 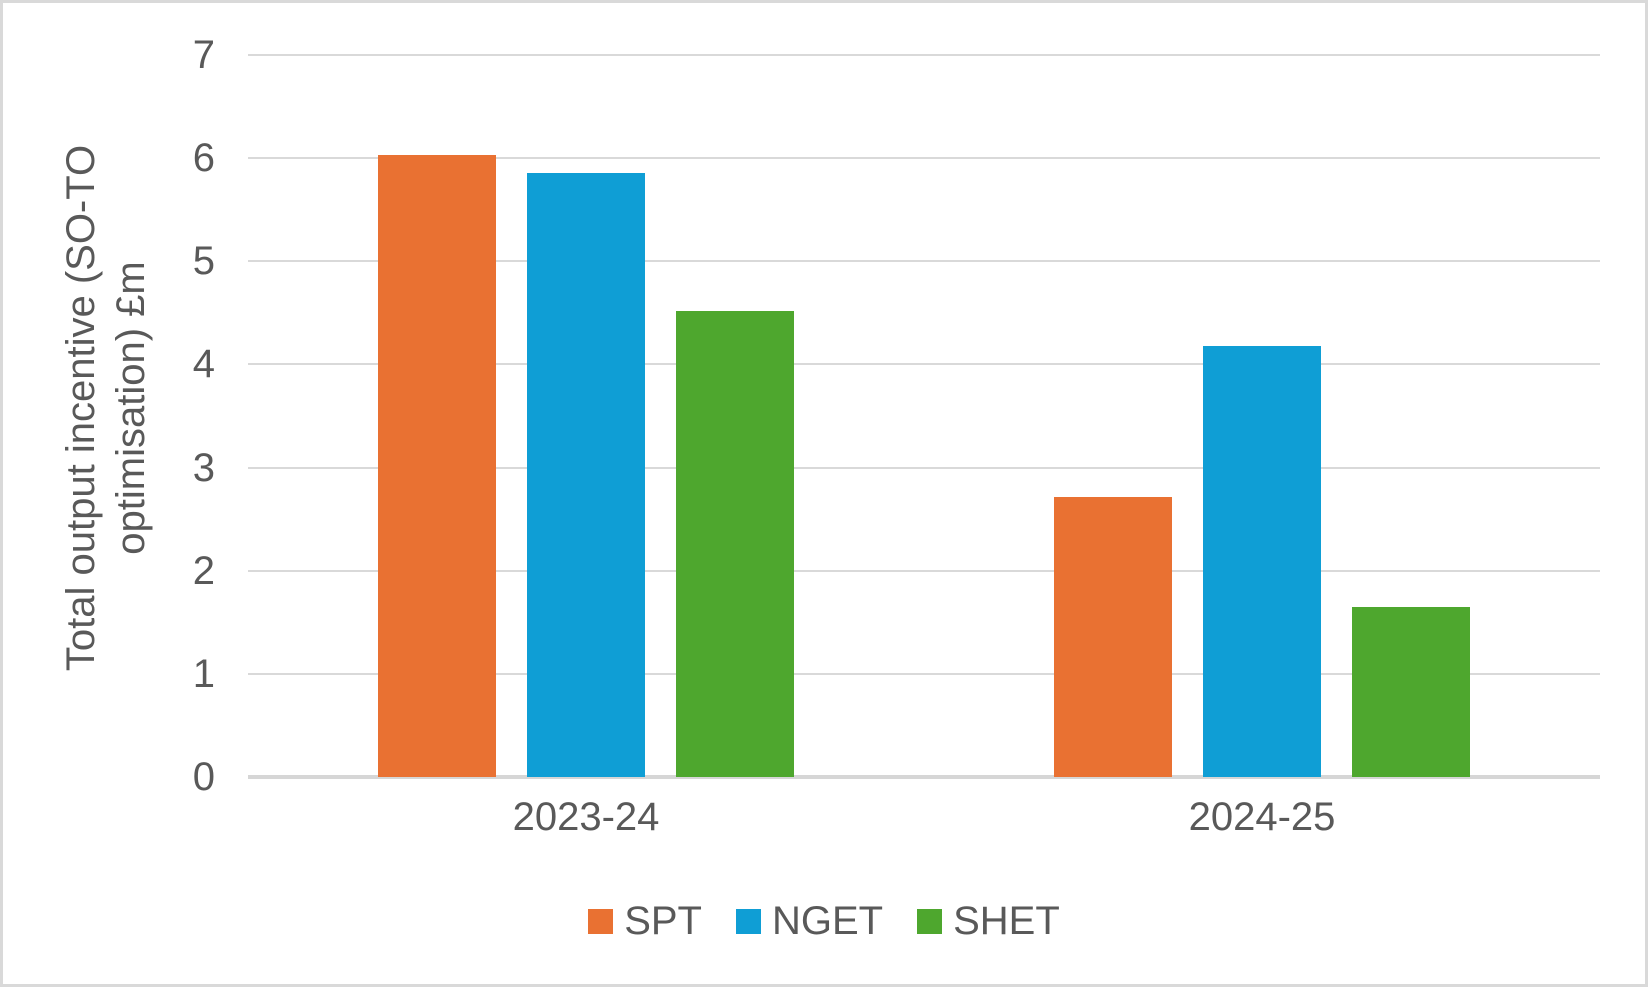 I want to click on y-tick-label-3: 3, so click(x=203, y=467).